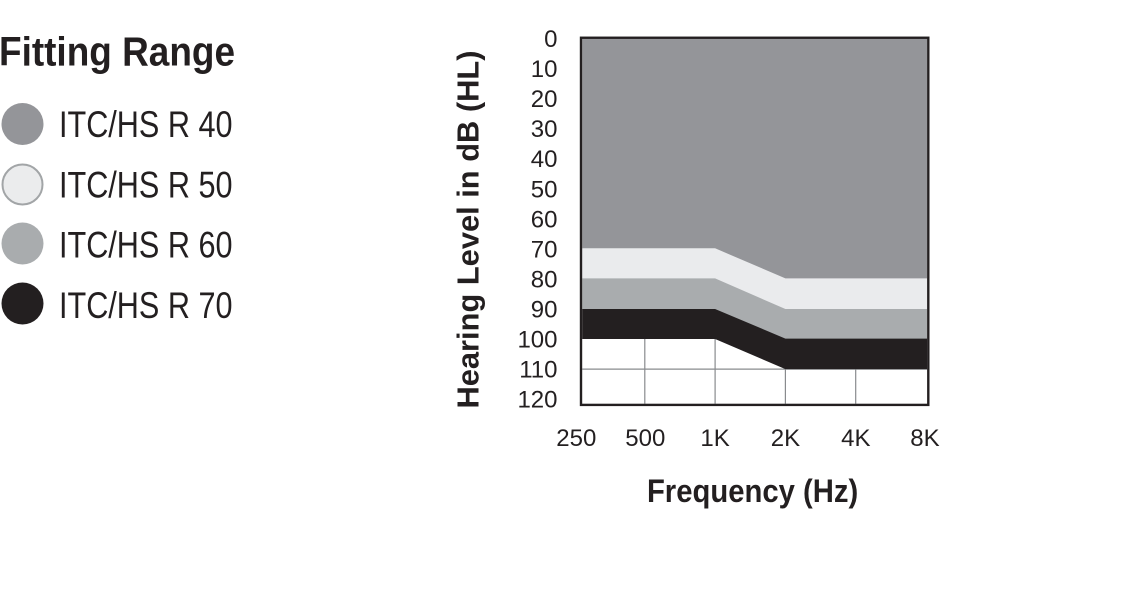 The height and width of the screenshot is (600, 1140). Describe the element at coordinates (146, 184) in the screenshot. I see `svg-text: ITC/HS R 50` at that location.